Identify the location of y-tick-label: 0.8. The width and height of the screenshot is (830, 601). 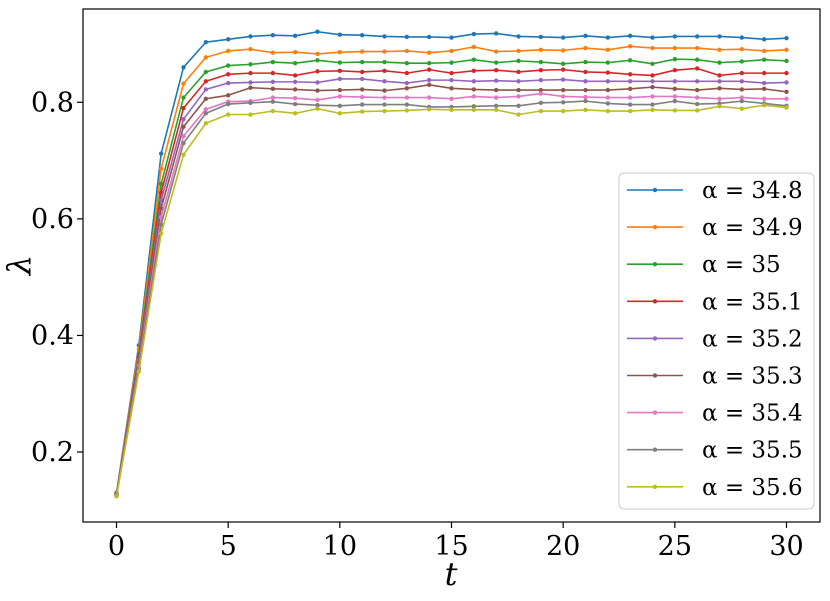
(52, 102).